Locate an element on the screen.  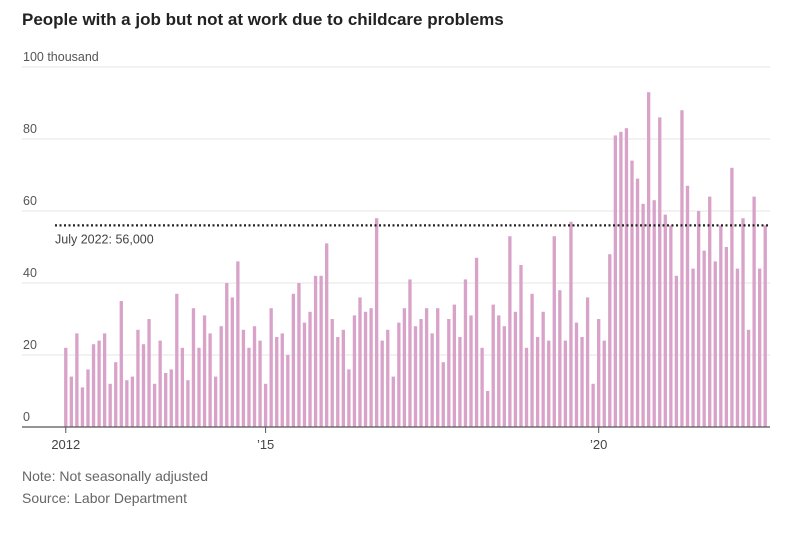
reference-line-label: July 2022: 56,000 is located at coordinates (104, 239).